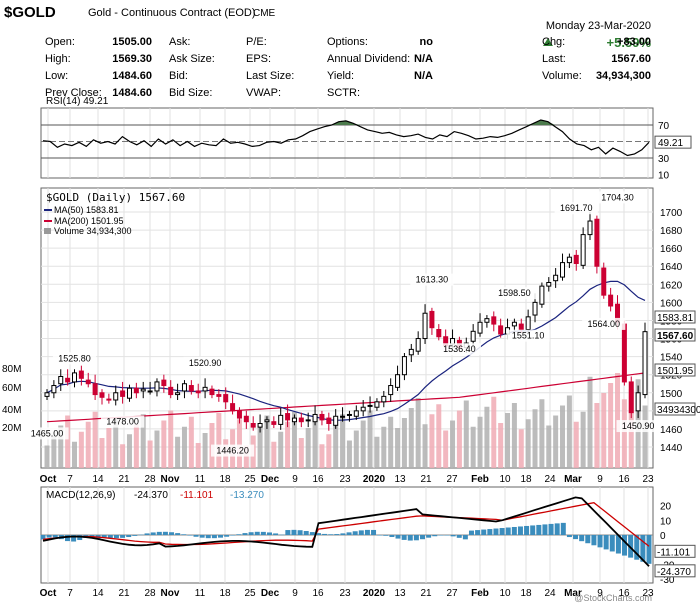  I want to click on quote-label: Bid:, so click(178, 76).